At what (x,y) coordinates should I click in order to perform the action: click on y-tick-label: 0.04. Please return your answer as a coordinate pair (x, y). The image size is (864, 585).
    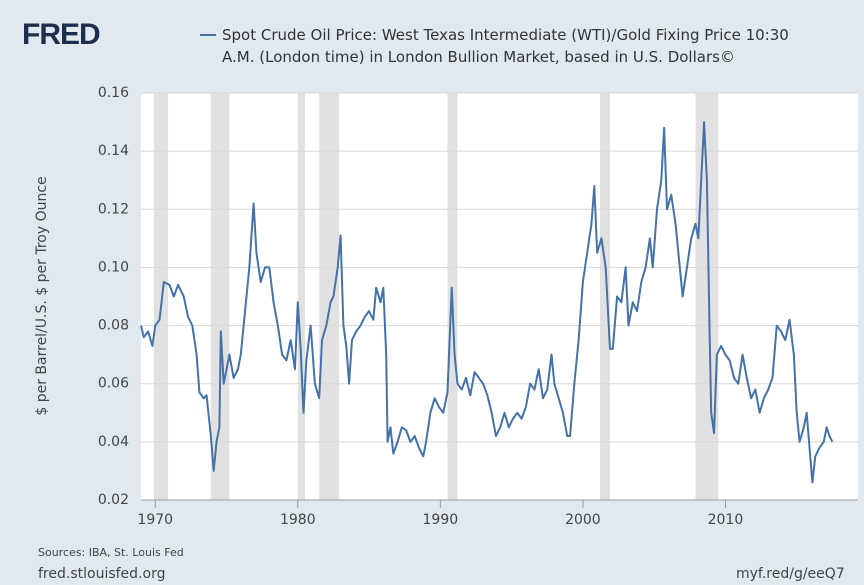
    Looking at the image, I should click on (113, 442).